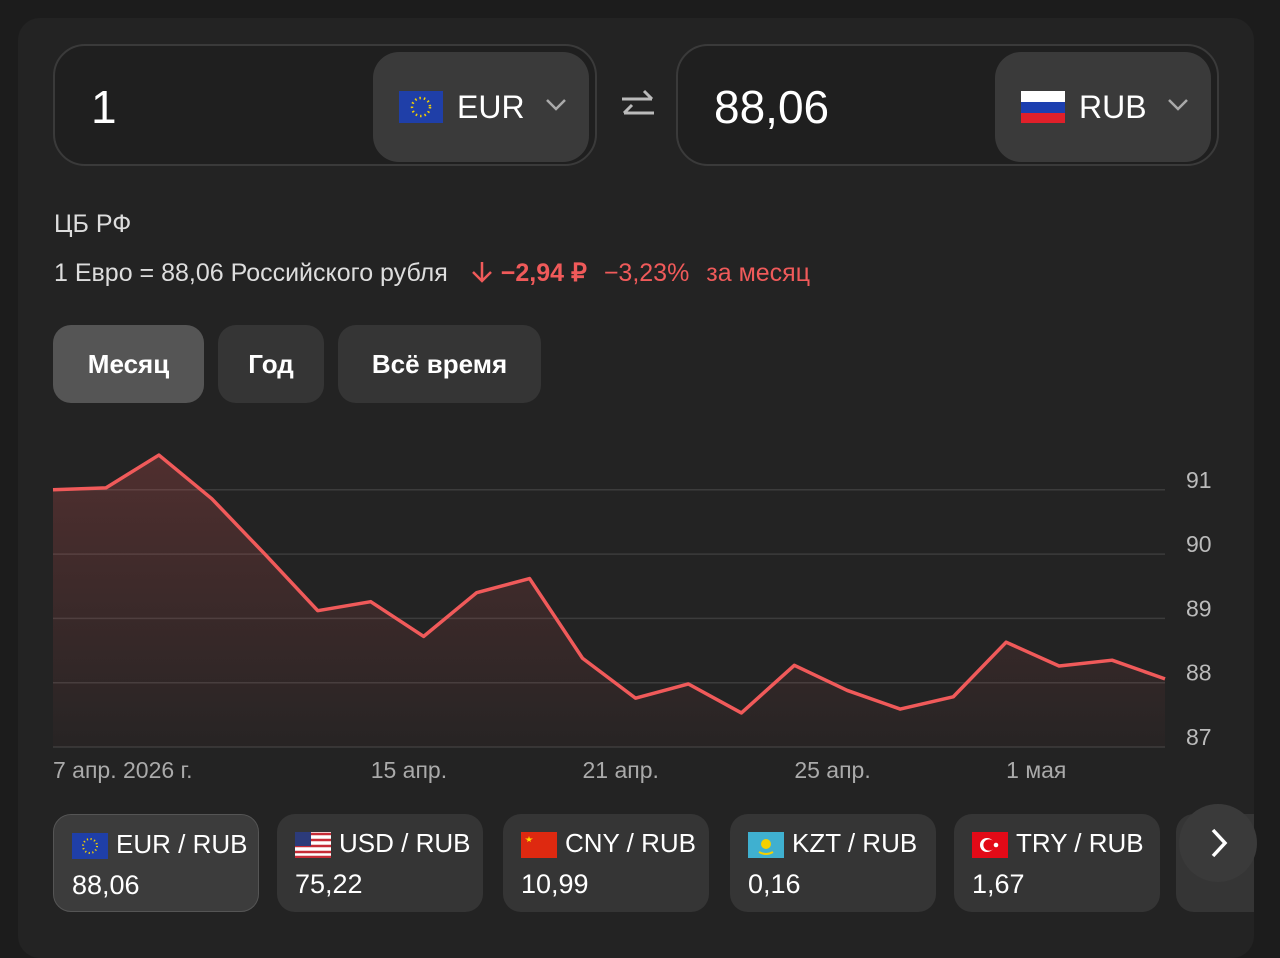 This screenshot has height=958, width=1280. Describe the element at coordinates (621, 770) in the screenshot. I see `x-tick-label: 21 апр.` at that location.